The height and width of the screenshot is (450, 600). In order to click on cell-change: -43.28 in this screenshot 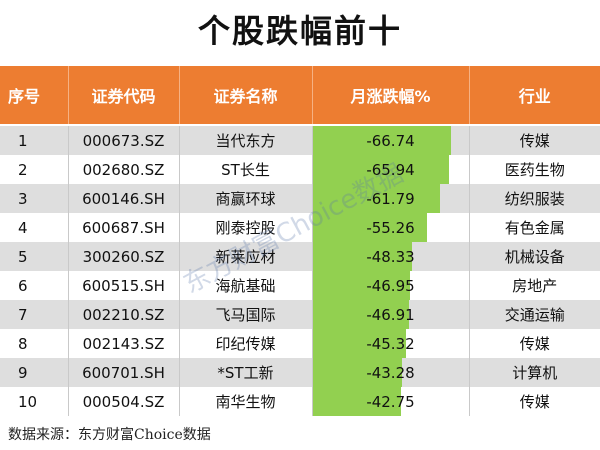, I will do `click(391, 372)`.